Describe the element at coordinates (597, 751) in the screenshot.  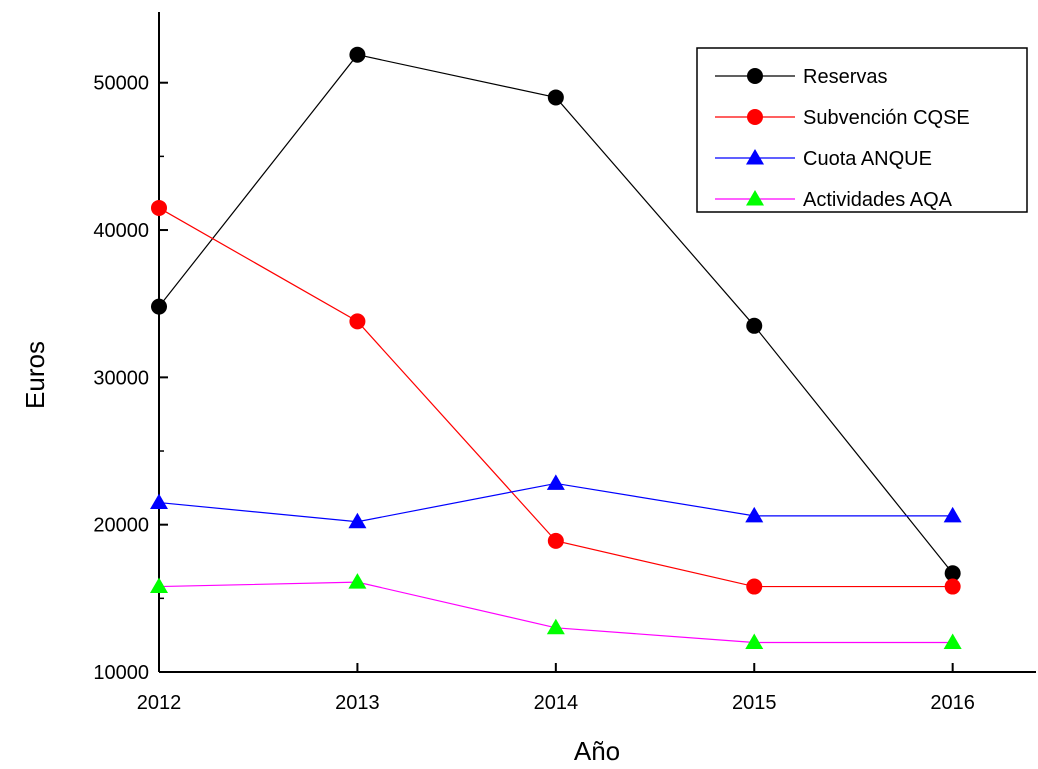
I see `x-axis-title: Año` at that location.